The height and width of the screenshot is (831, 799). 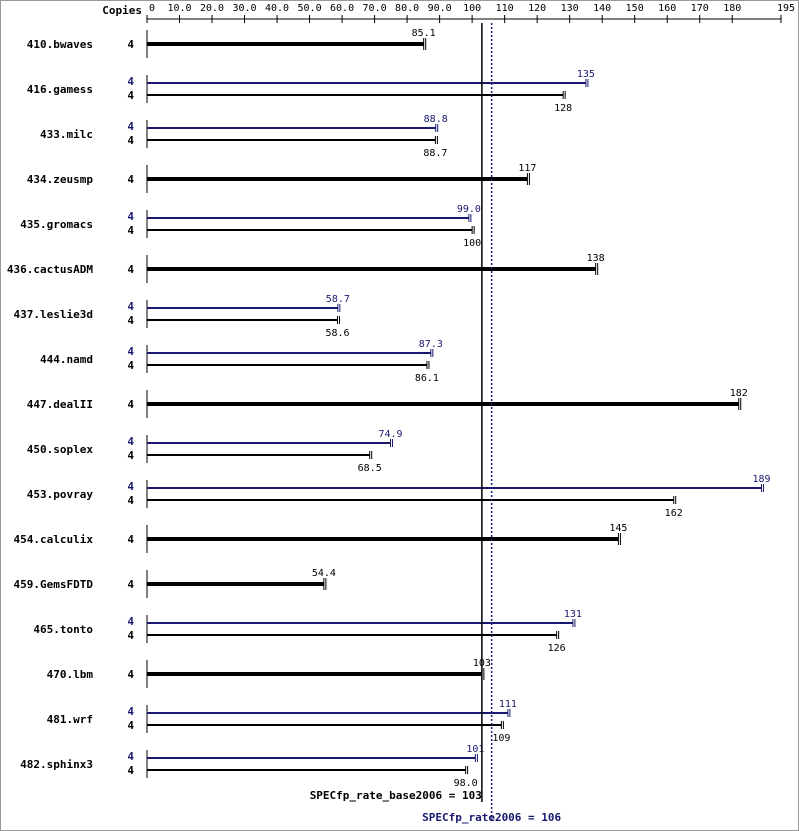 What do you see at coordinates (53, 314) in the screenshot?
I see `benchmark-name: 437.leslie3d` at bounding box center [53, 314].